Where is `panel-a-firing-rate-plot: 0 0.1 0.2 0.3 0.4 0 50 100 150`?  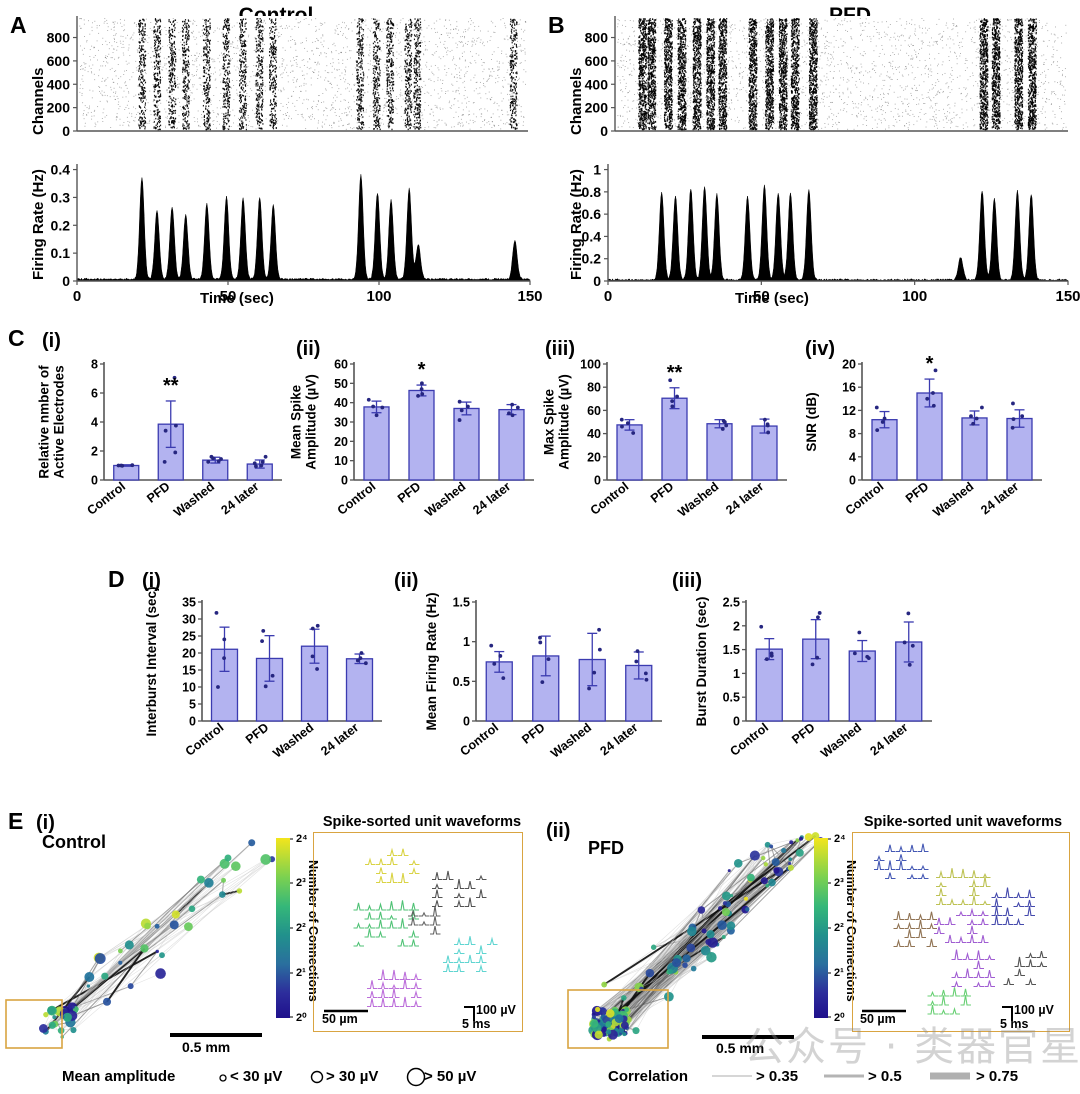 panel-a-firing-rate-plot: 0 0.1 0.2 0.3 0.4 0 50 100 150 is located at coordinates (291, 233).